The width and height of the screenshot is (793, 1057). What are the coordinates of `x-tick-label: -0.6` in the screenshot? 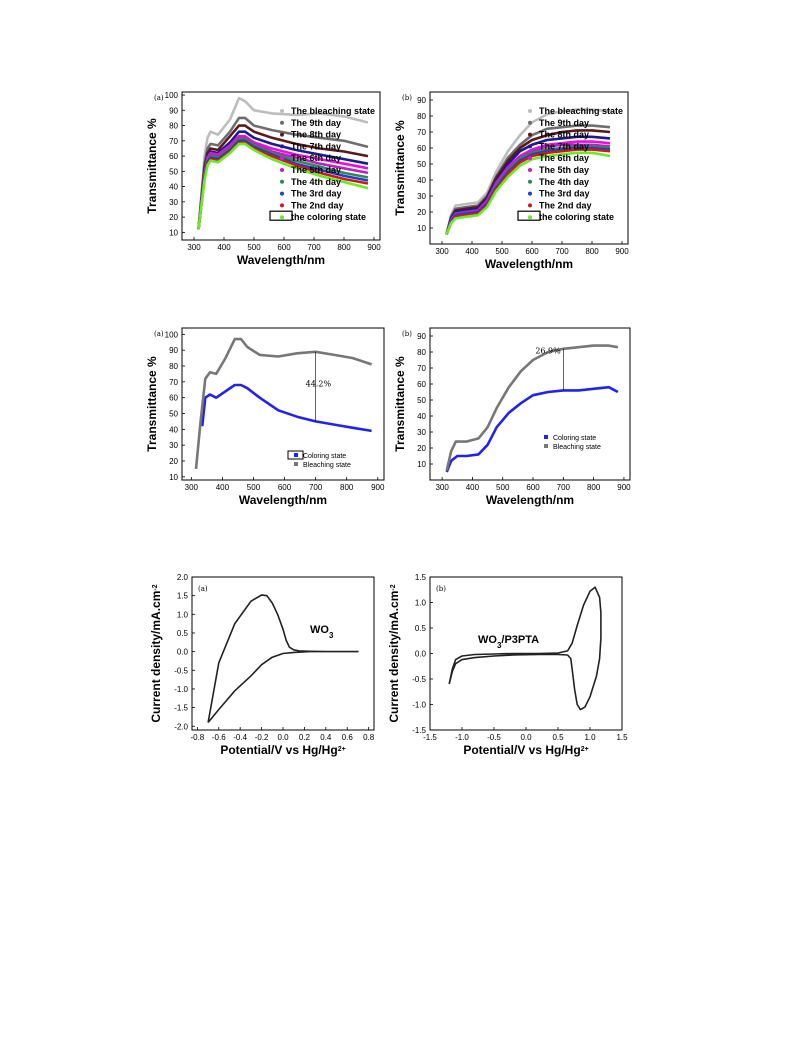 It's located at (219, 737).